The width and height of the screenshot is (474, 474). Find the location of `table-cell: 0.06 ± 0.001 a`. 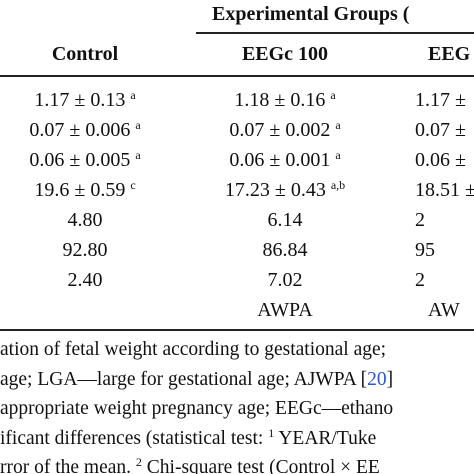

table-cell: 0.06 ± 0.001 a is located at coordinates (284, 160).